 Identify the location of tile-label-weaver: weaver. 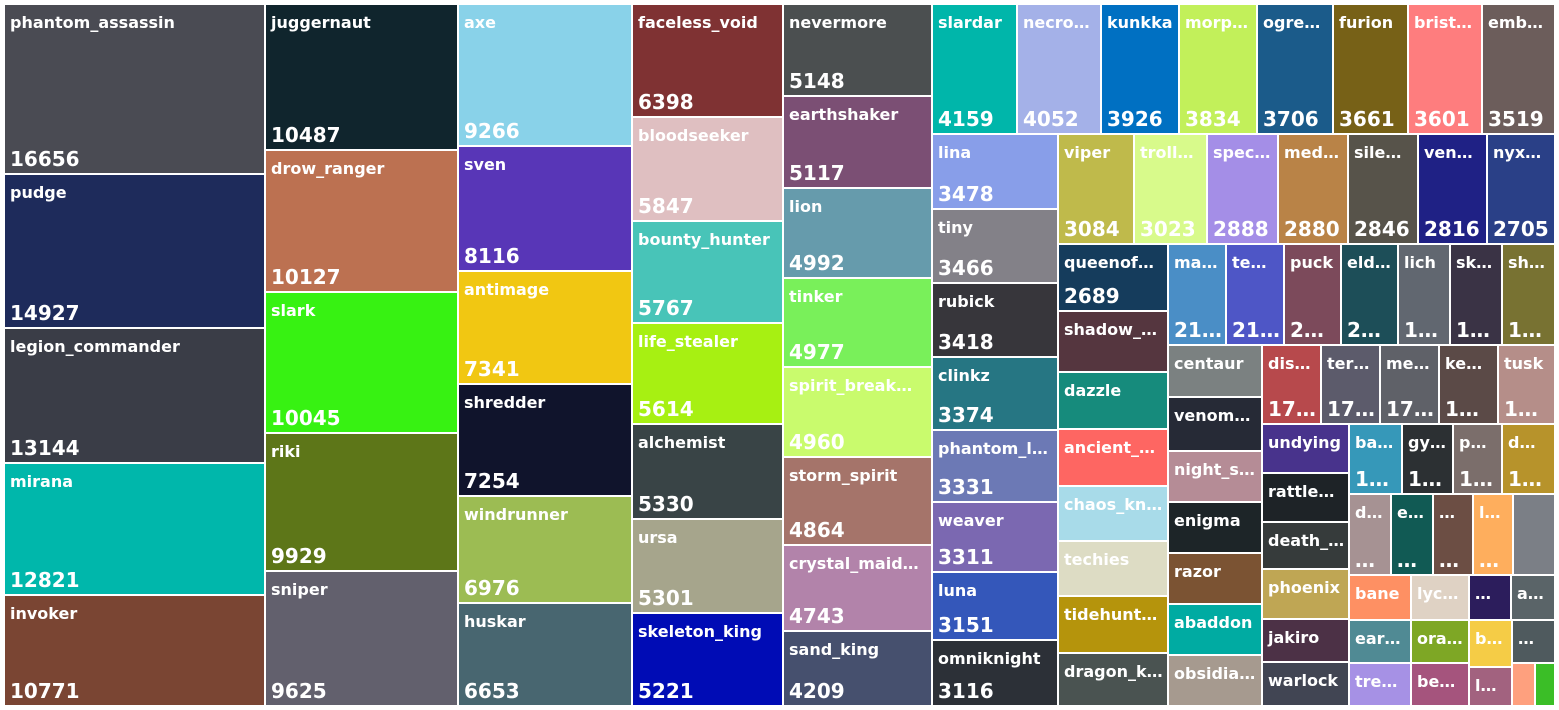
(971, 520).